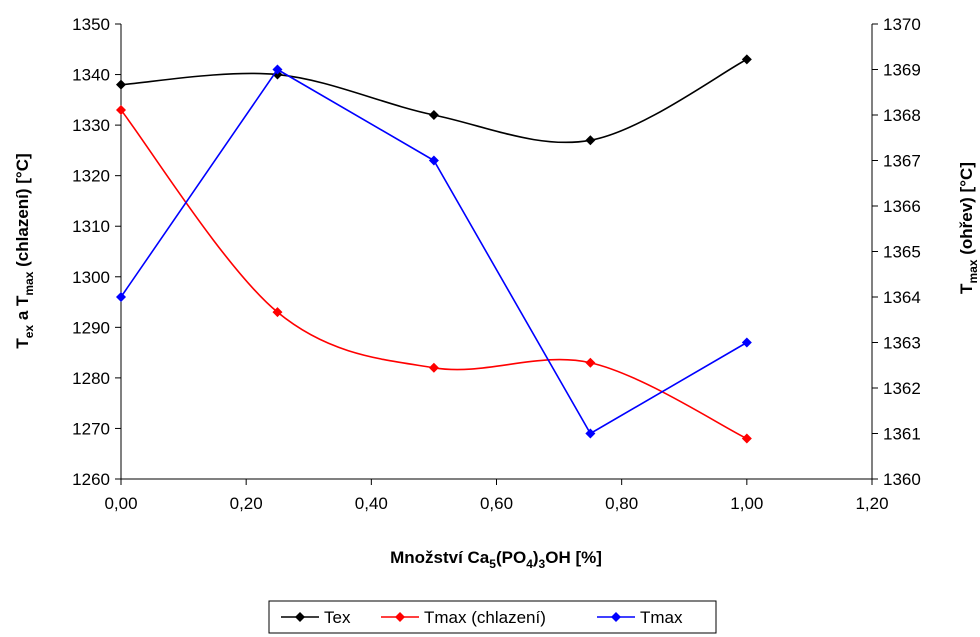  I want to click on y-axis-left-title: Tex a Tmax (chlazení) [°C], so click(24, 250).